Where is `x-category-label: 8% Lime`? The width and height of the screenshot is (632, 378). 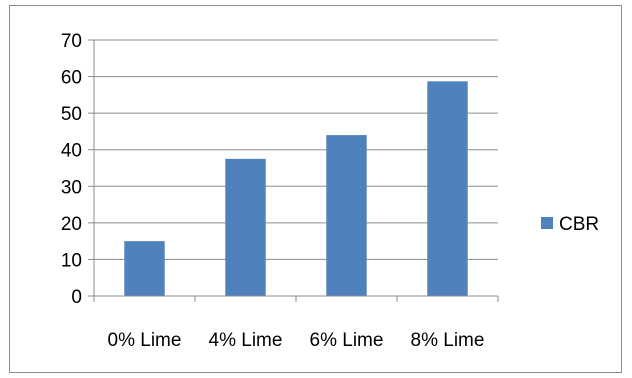
x-category-label: 8% Lime is located at coordinates (448, 340).